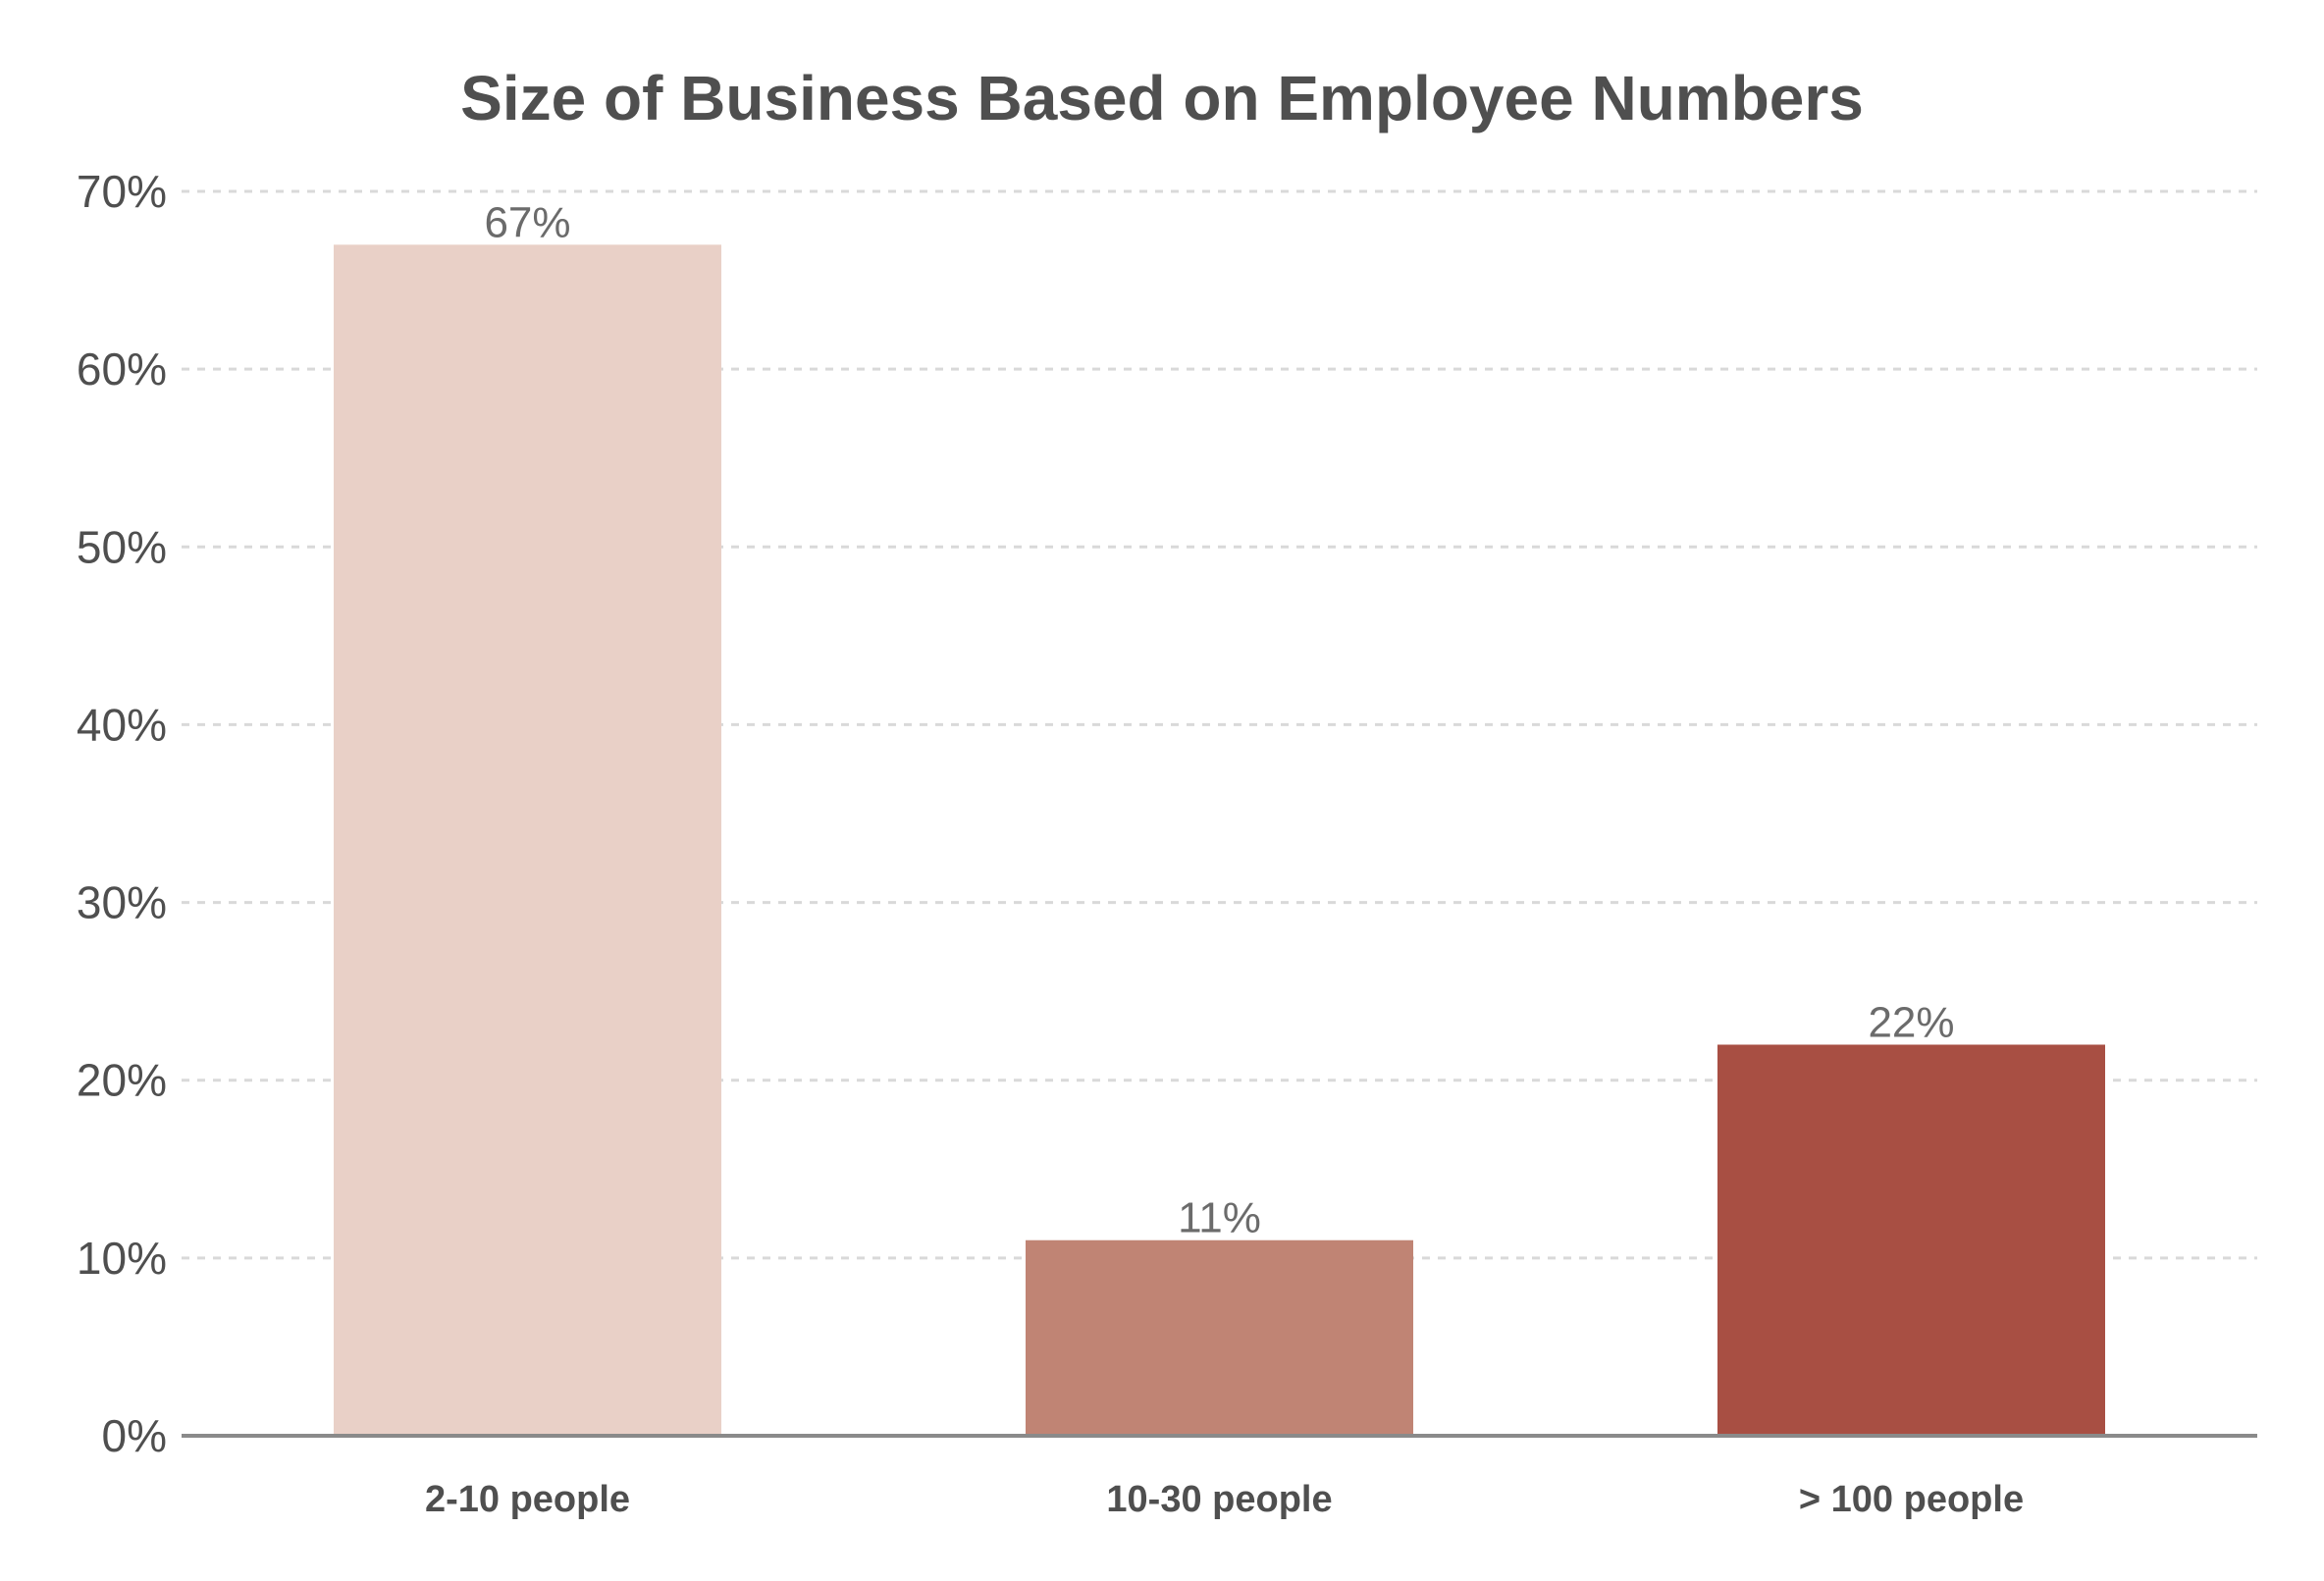 This screenshot has height=1581, width=2324. Describe the element at coordinates (1219, 1218) in the screenshot. I see `data-label: 11%` at that location.